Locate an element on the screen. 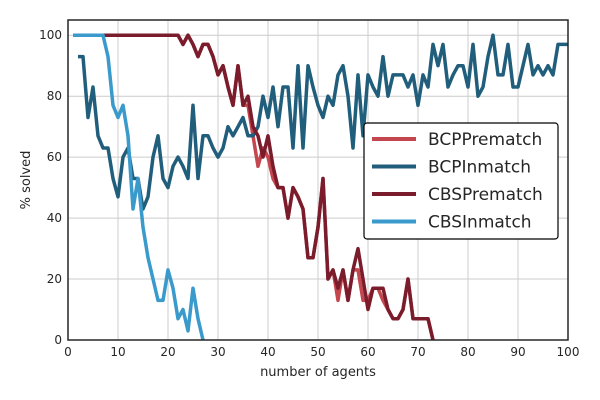 This screenshot has height=400, width=600. legend-label: BCPPrematch is located at coordinates (485, 140).